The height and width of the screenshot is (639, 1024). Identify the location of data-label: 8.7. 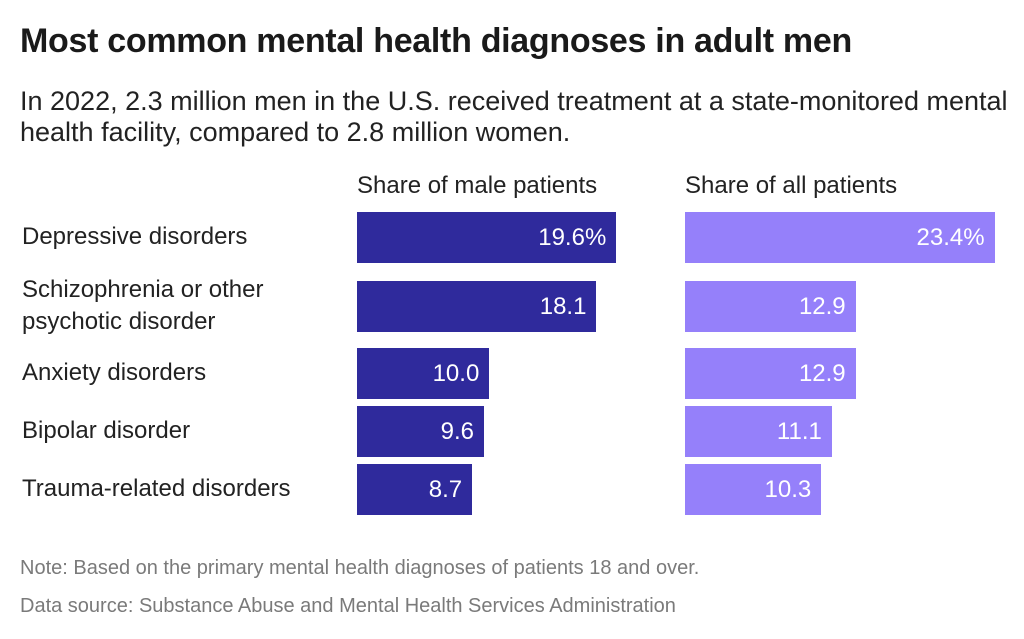
(445, 489).